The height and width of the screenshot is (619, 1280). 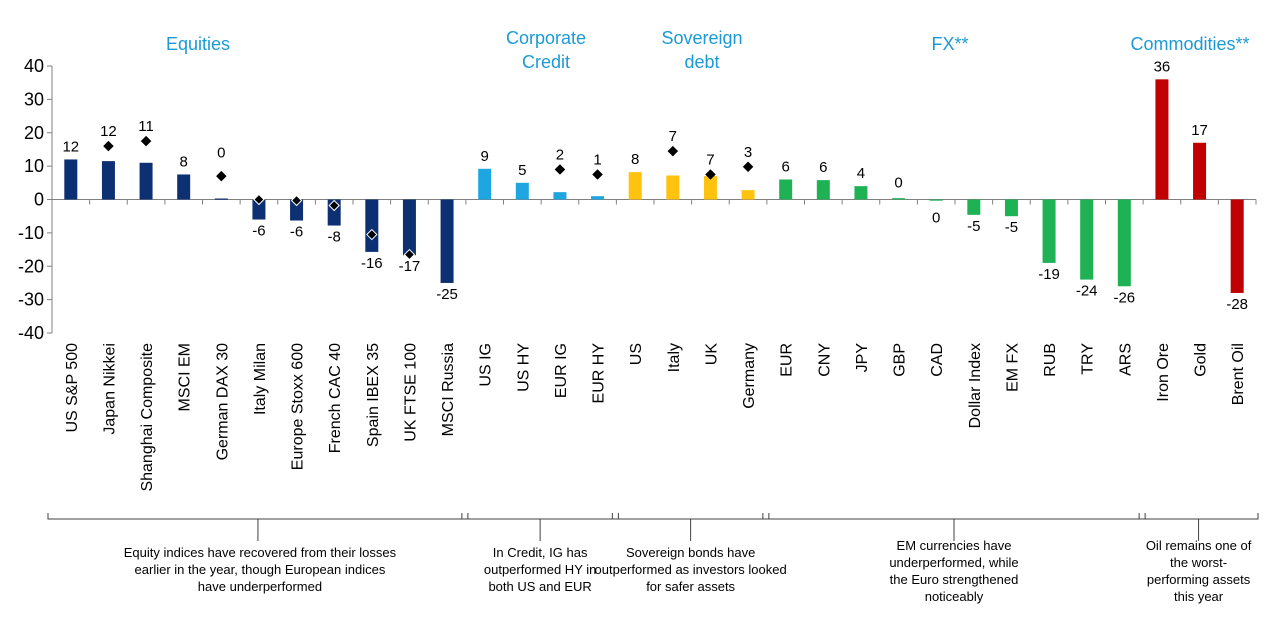 What do you see at coordinates (1124, 297) in the screenshot?
I see `data-label-ars: -26` at bounding box center [1124, 297].